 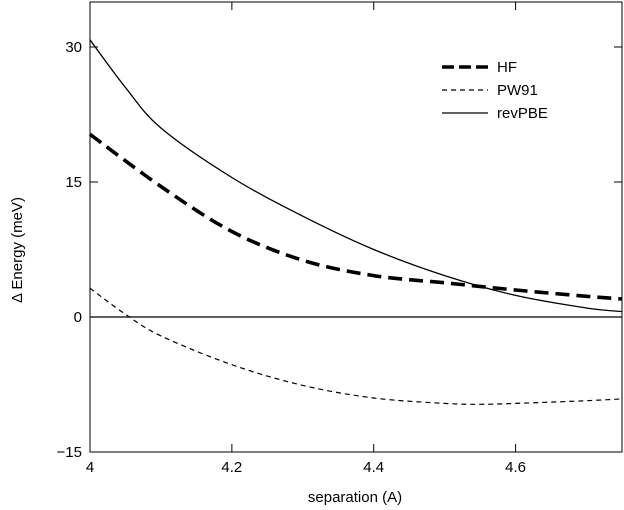 I want to click on x-tick-label: 4.6, so click(x=515, y=467).